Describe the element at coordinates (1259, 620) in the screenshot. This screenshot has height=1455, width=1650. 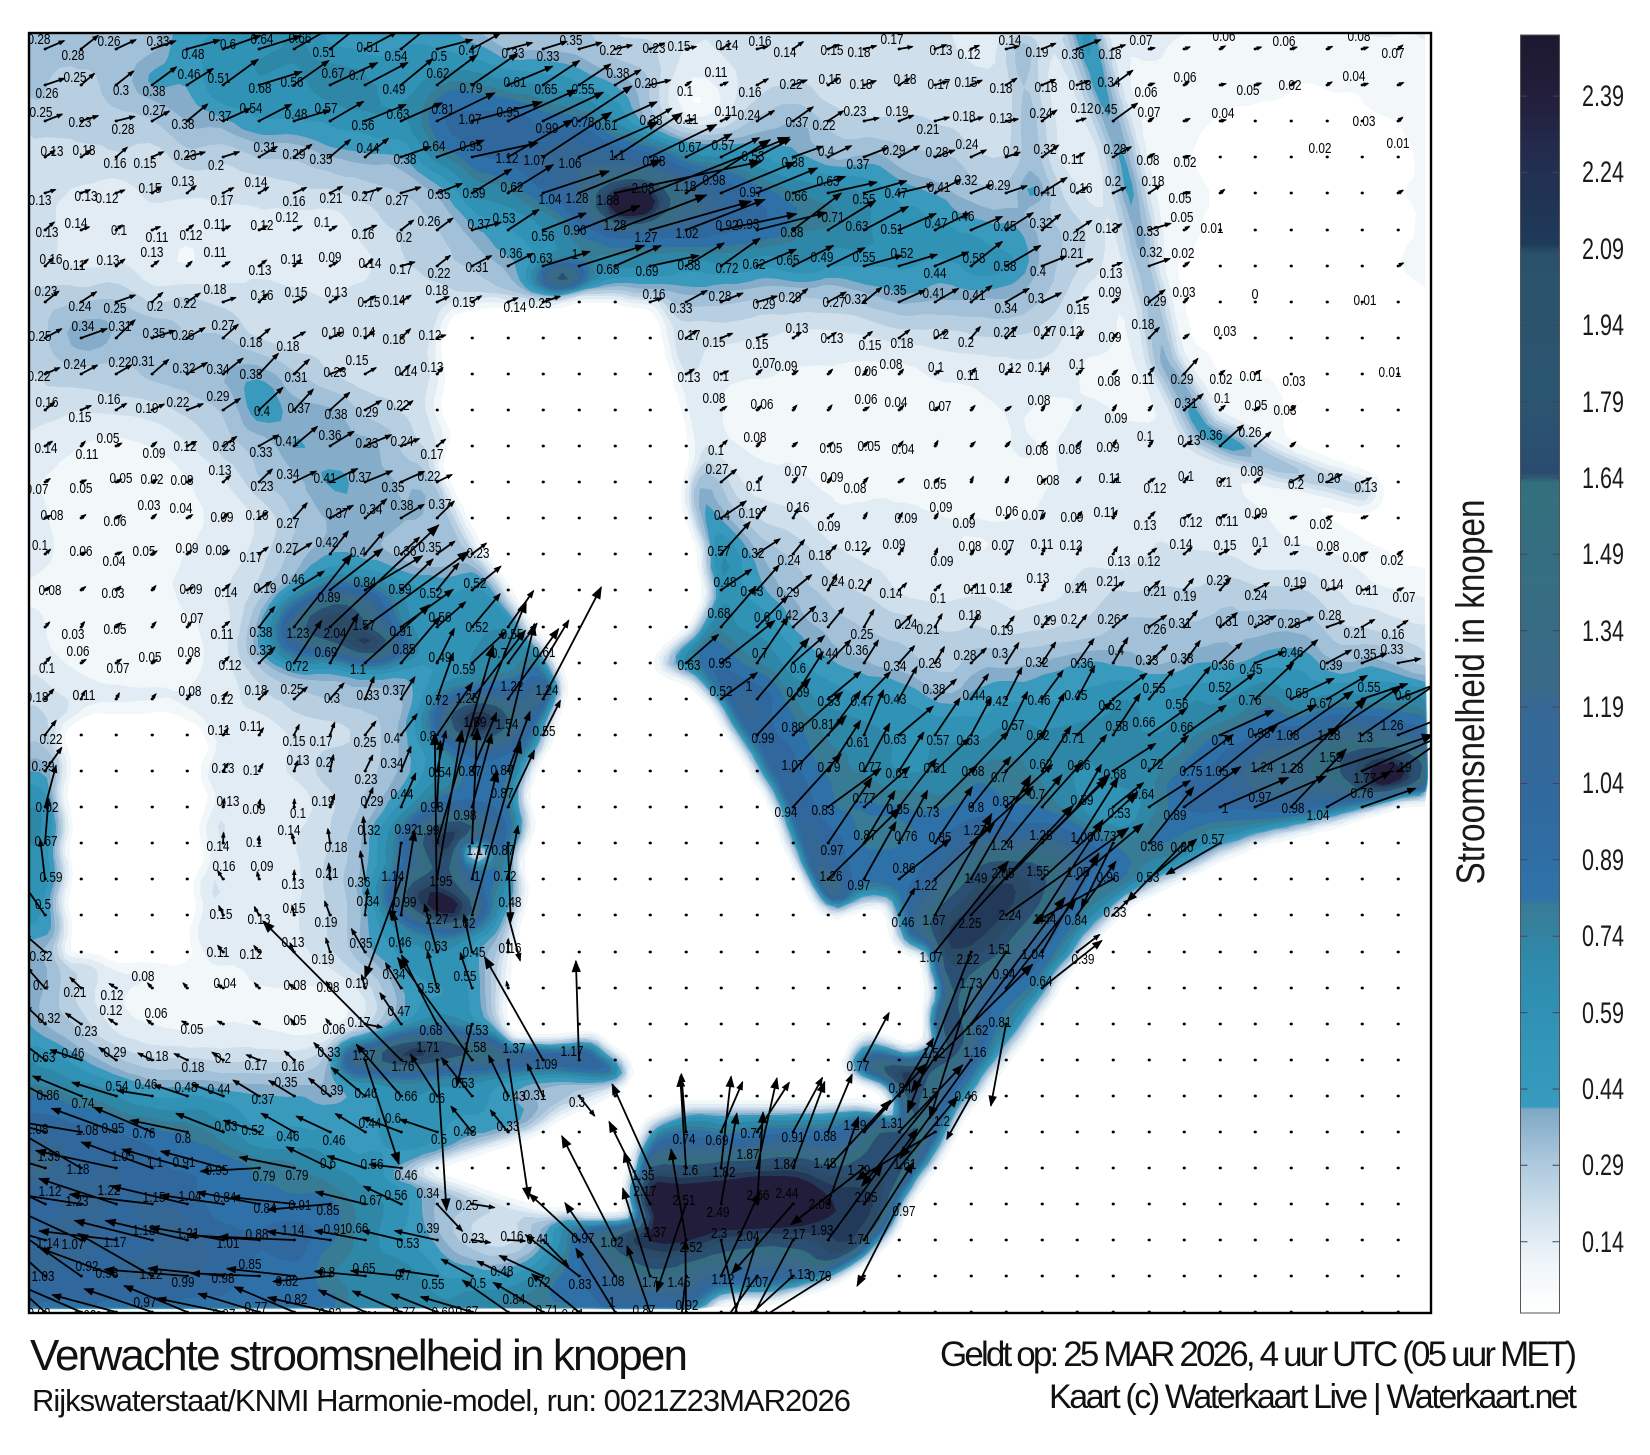
I see `svg-text: 0.33` at that location.